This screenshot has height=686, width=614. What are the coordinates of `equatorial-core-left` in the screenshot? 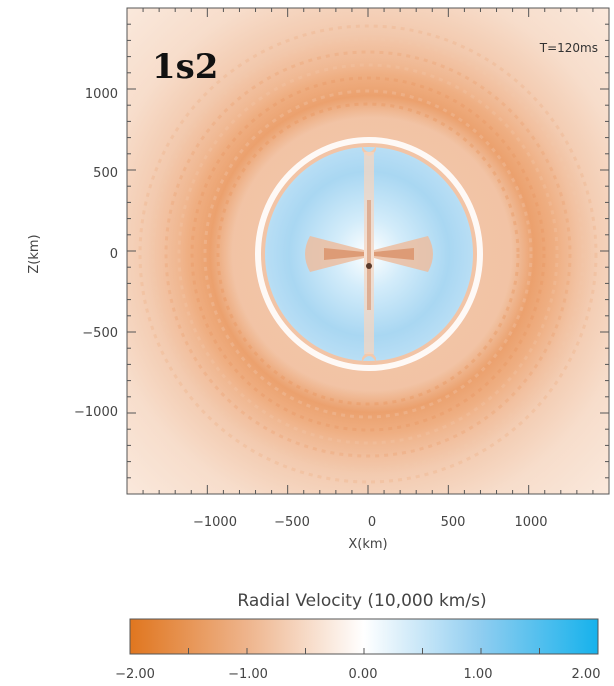 It's located at (344, 254).